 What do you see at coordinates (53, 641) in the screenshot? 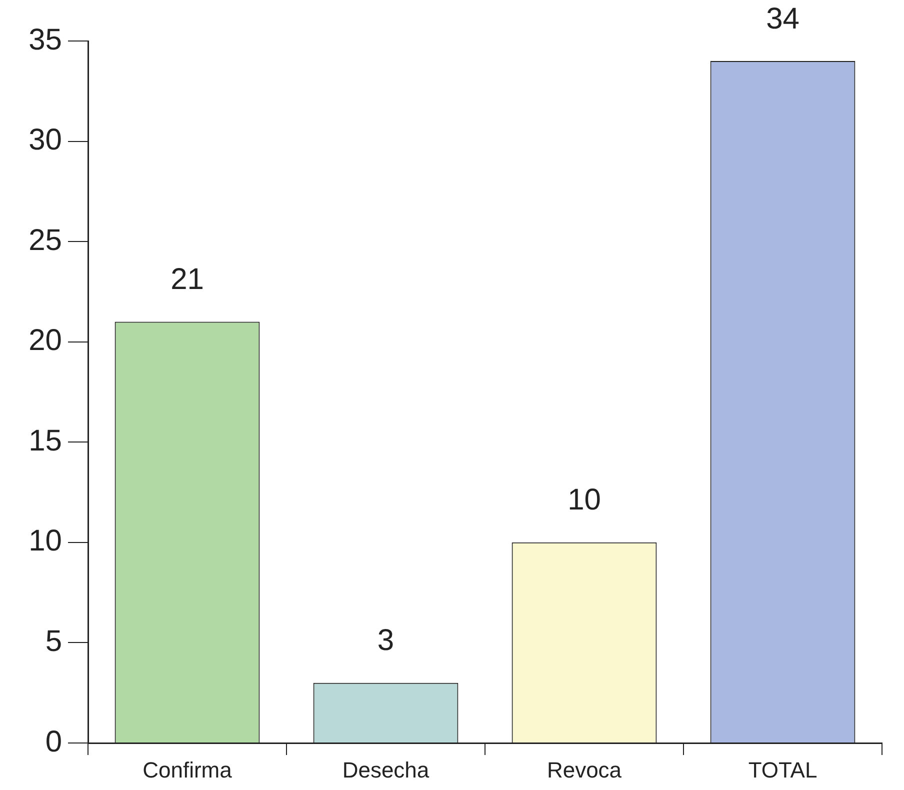
I see `y-tick-label: 5` at bounding box center [53, 641].